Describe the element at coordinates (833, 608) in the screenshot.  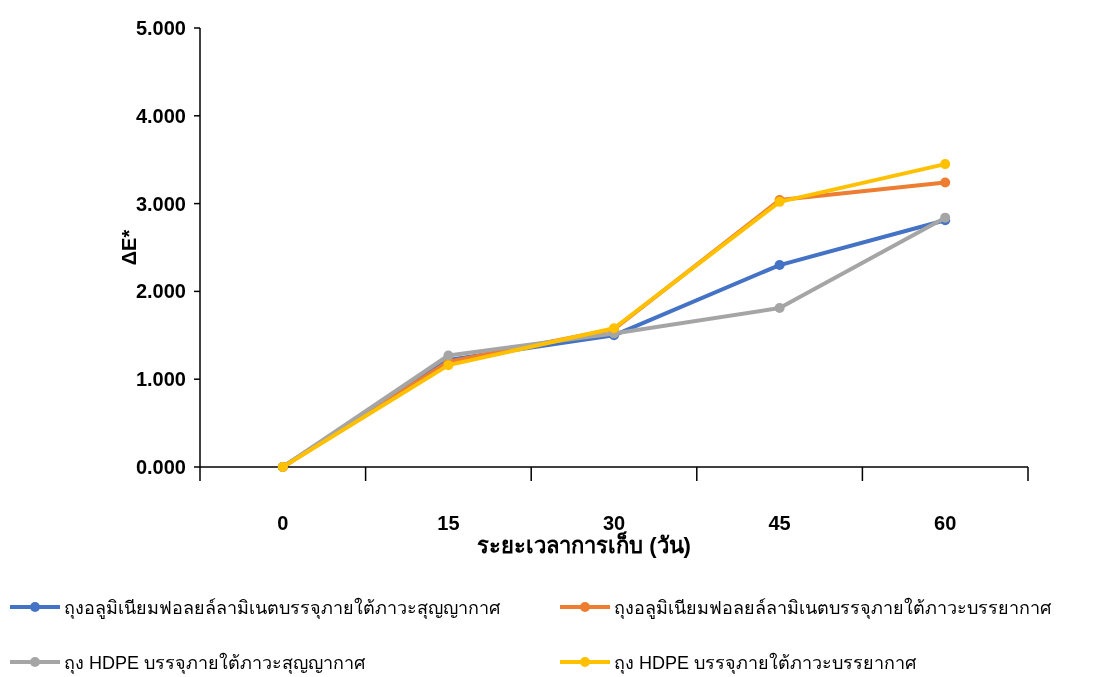
I see `legend-label: ถุงอลูมิเนียมฟอลยล์ลามิเนตบรรจุภายใต้ภาวะบรรยากาศ` at that location.